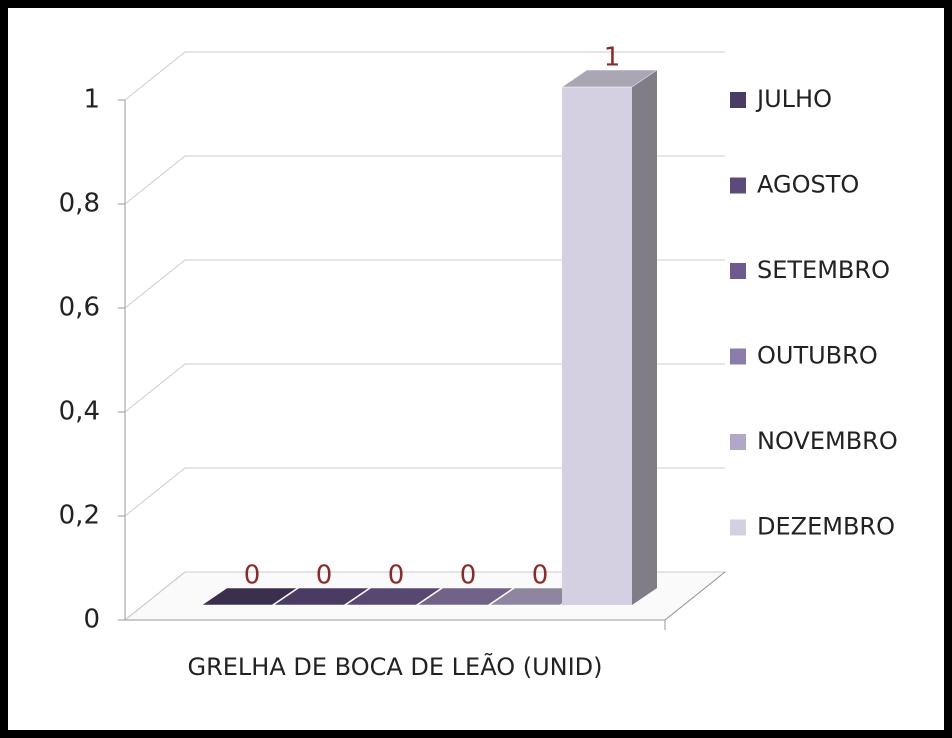 Image resolution: width=952 pixels, height=738 pixels. What do you see at coordinates (79, 516) in the screenshot?
I see `y-tick-label: 0,2` at bounding box center [79, 516].